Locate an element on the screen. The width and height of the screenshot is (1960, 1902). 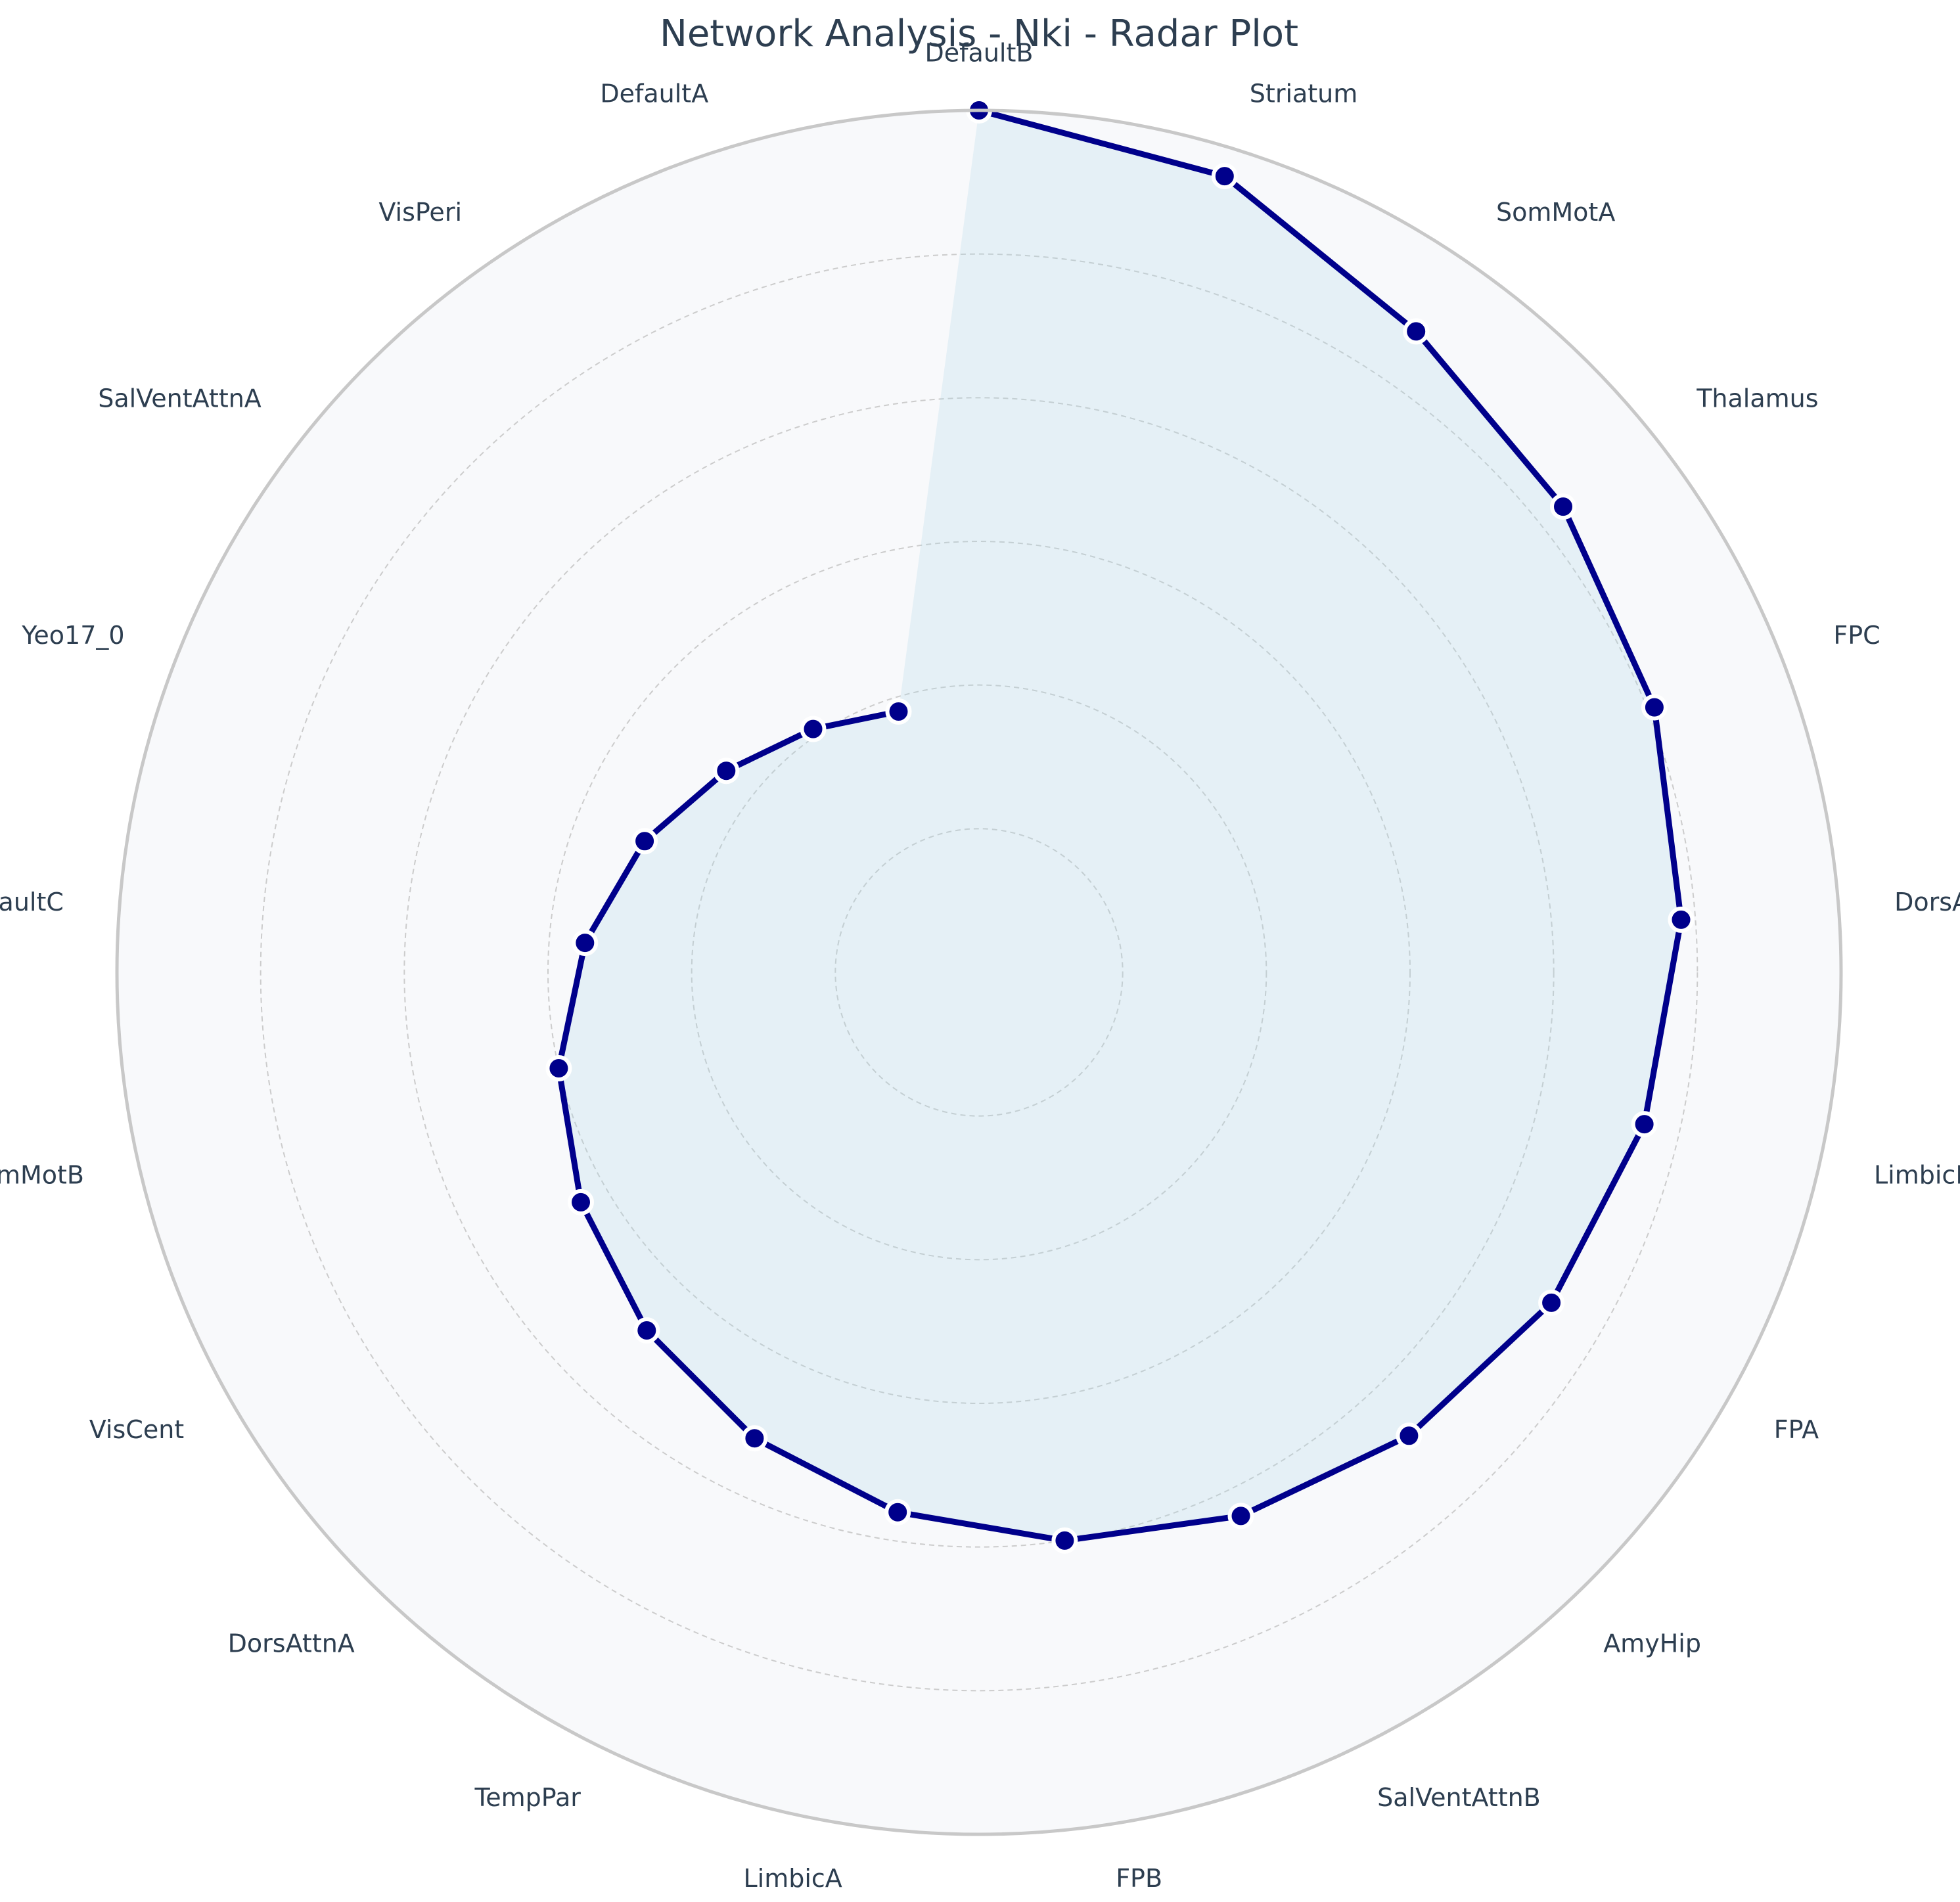
category-label-limbica: LimbicA is located at coordinates (792, 1878).